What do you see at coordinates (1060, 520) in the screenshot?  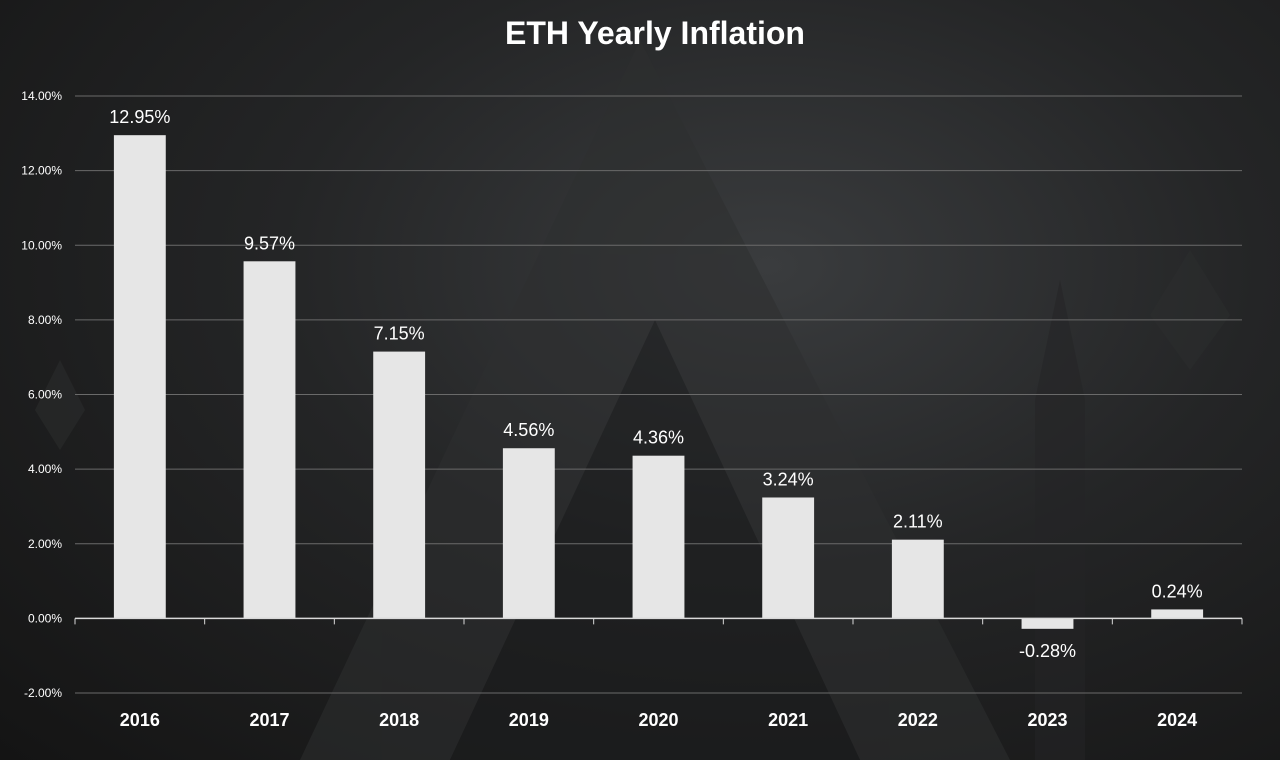 I see `bg-tower` at bounding box center [1060, 520].